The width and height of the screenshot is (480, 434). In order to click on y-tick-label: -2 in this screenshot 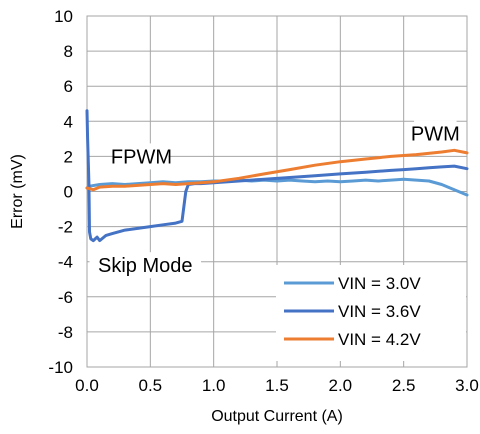, I will do `click(65, 227)`.